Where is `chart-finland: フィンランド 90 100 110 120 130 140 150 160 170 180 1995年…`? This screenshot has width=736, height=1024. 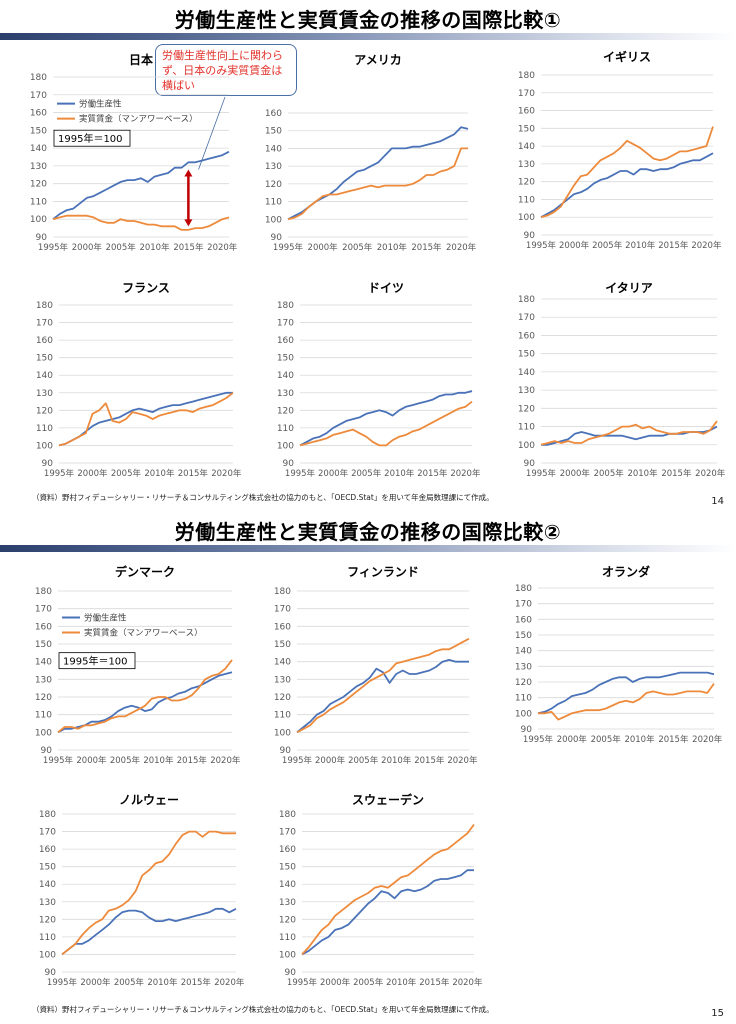 chart-finland: フィンランド 90 100 110 120 130 140 150 160 170 180 1995年… is located at coordinates (376, 665).